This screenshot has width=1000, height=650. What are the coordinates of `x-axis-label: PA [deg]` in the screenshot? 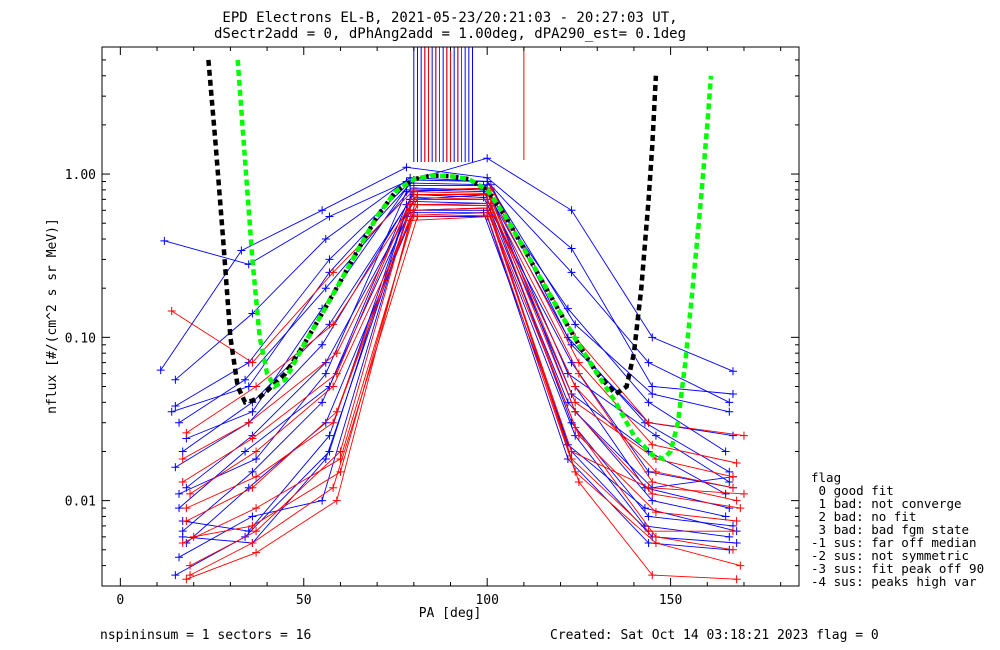 It's located at (450, 613).